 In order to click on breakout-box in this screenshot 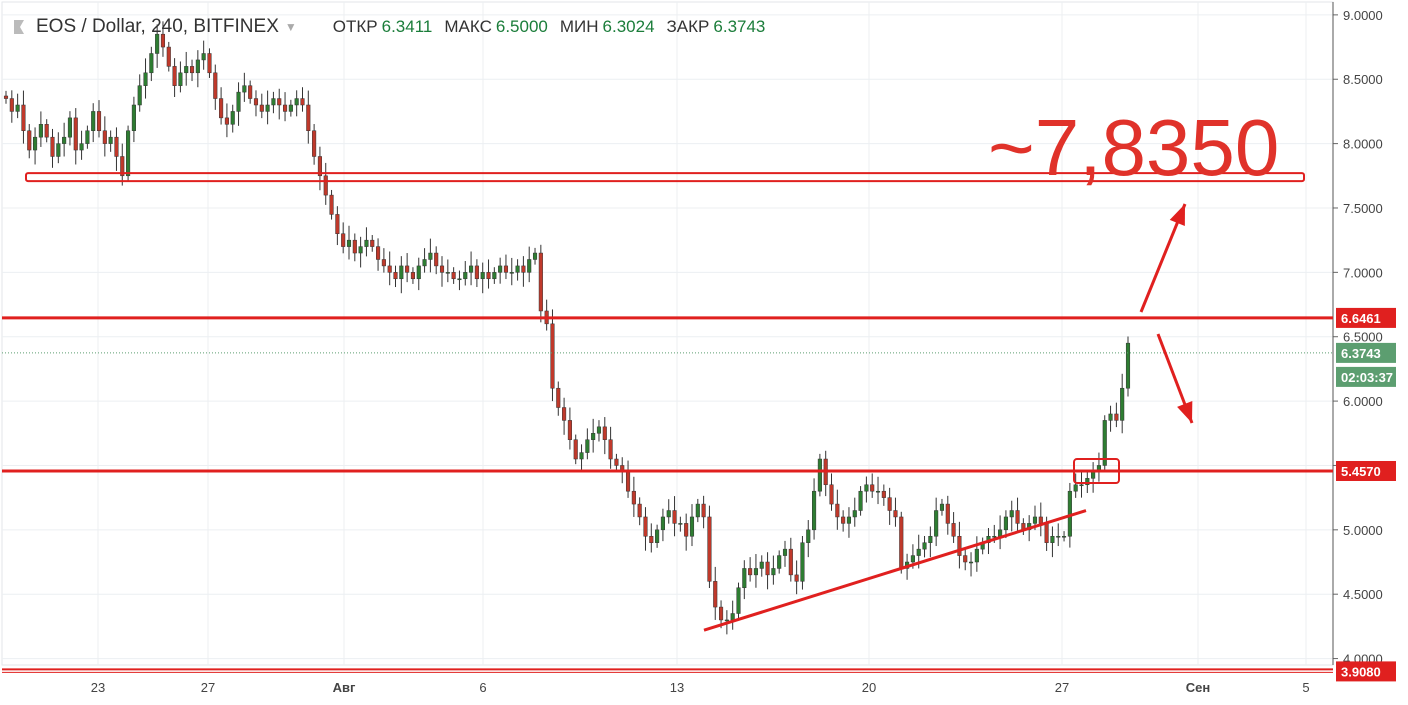, I will do `click(1096, 471)`.